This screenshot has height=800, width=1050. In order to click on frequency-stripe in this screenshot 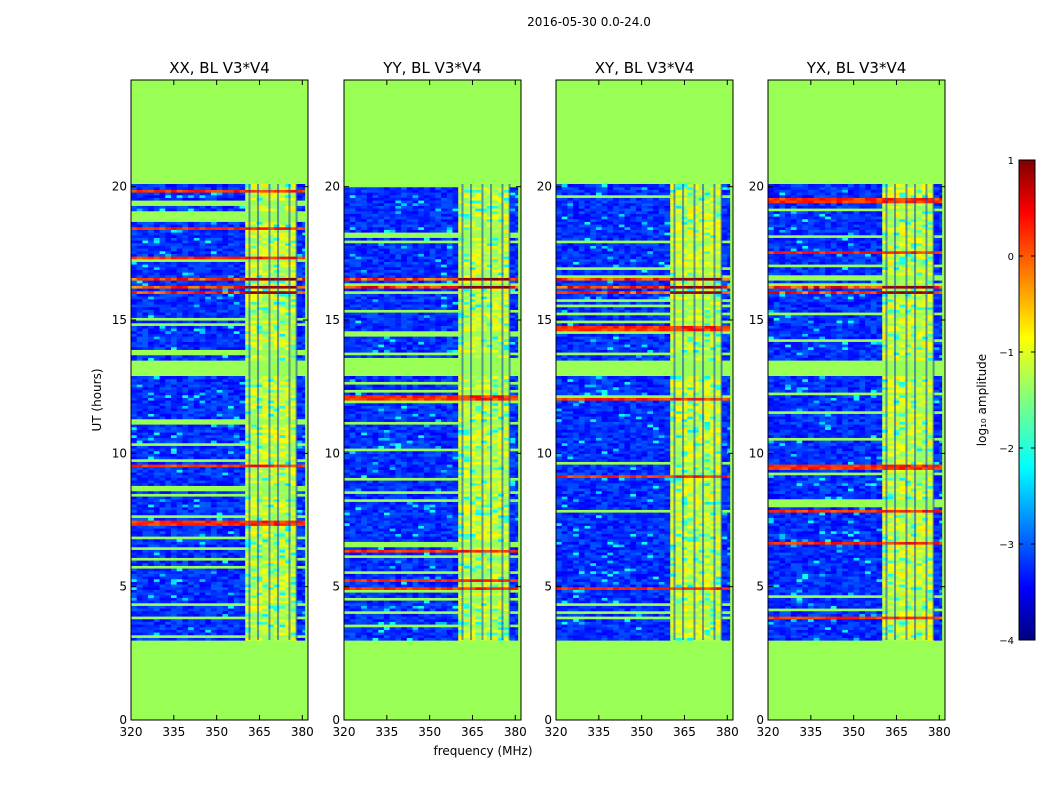, I will do `click(289, 412)`.